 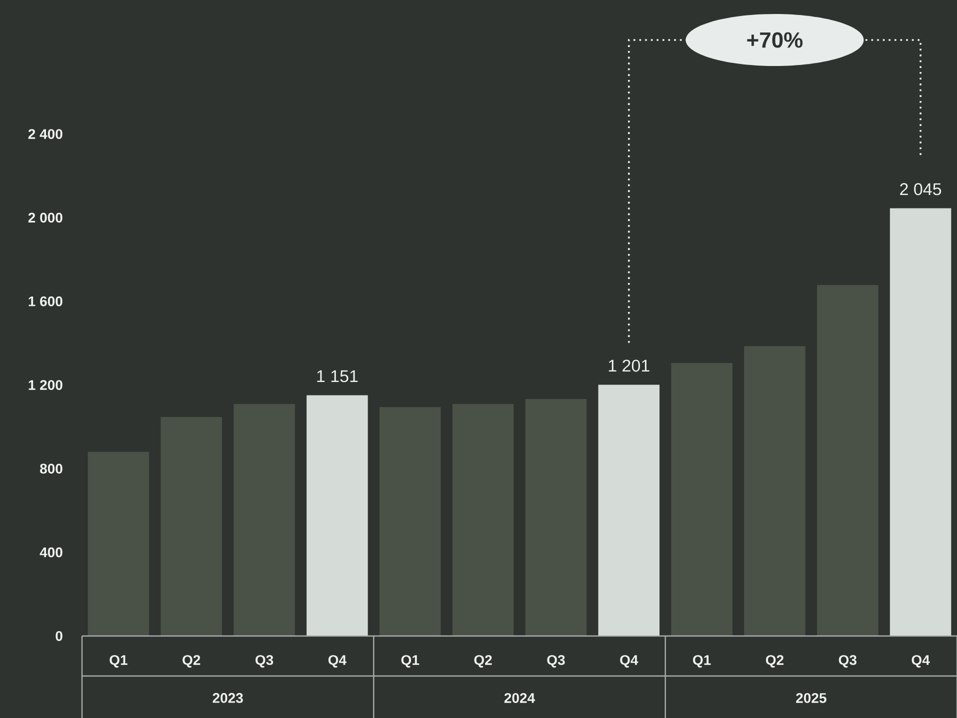 I want to click on y-tick-label: 400, so click(x=51, y=552).